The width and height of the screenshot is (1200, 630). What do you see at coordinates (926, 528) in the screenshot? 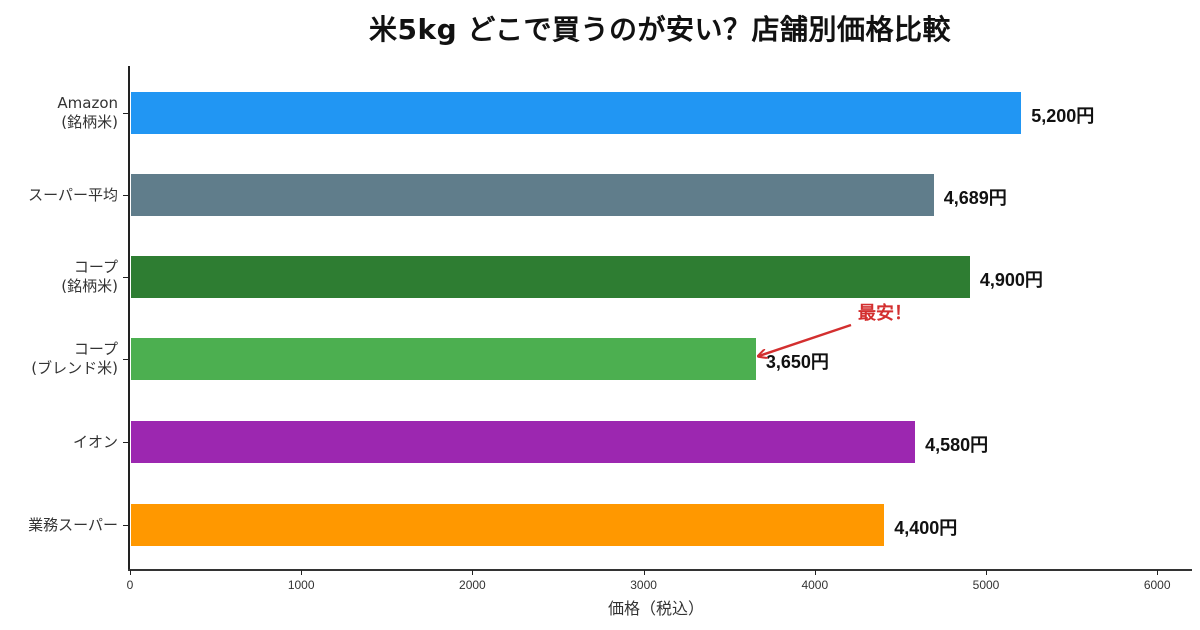
I see `bar-value-label: 4,400円` at bounding box center [926, 528].